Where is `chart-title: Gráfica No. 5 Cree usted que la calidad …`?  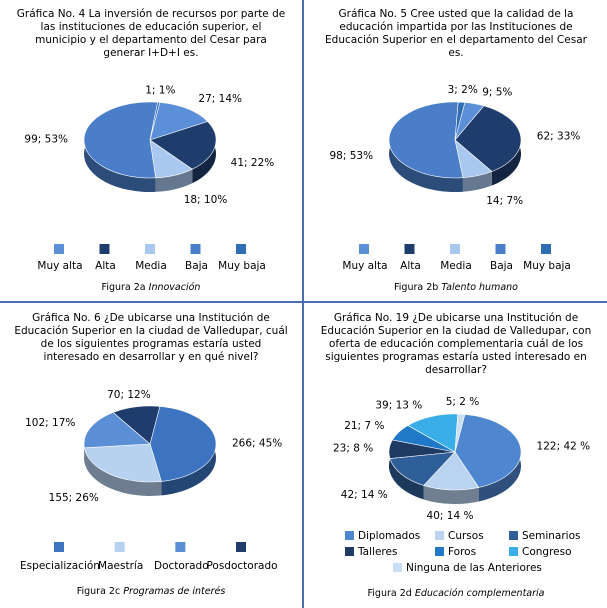 chart-title: Gráfica No. 5 Cree usted que la calidad … is located at coordinates (456, 33).